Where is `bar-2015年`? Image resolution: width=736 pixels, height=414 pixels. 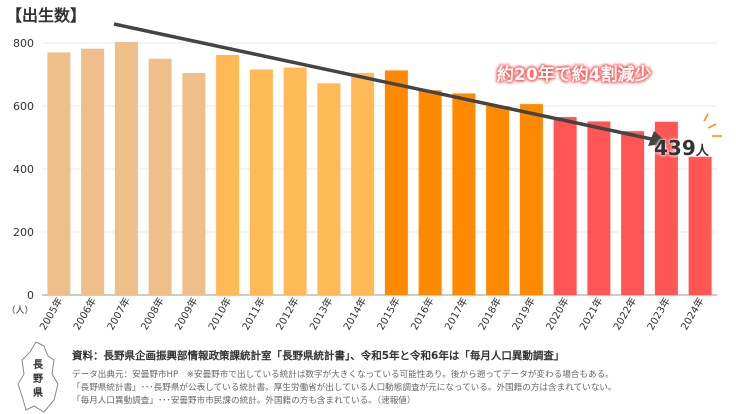
bar-2015年 is located at coordinates (396, 182).